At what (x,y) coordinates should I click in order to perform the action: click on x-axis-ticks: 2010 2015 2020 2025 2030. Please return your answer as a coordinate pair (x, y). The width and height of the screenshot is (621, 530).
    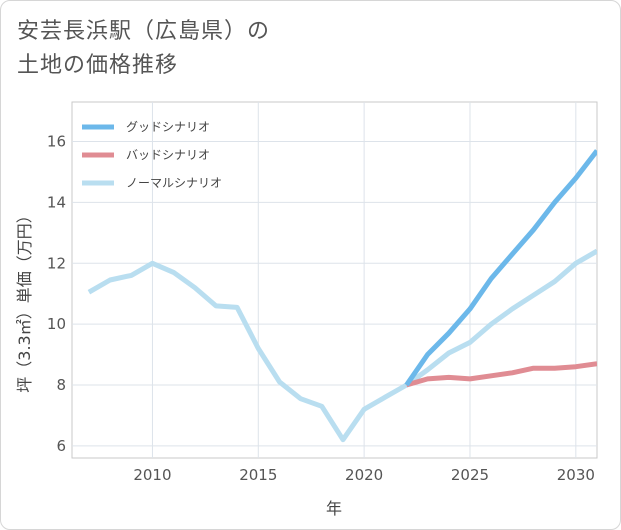
    Looking at the image, I should click on (364, 475).